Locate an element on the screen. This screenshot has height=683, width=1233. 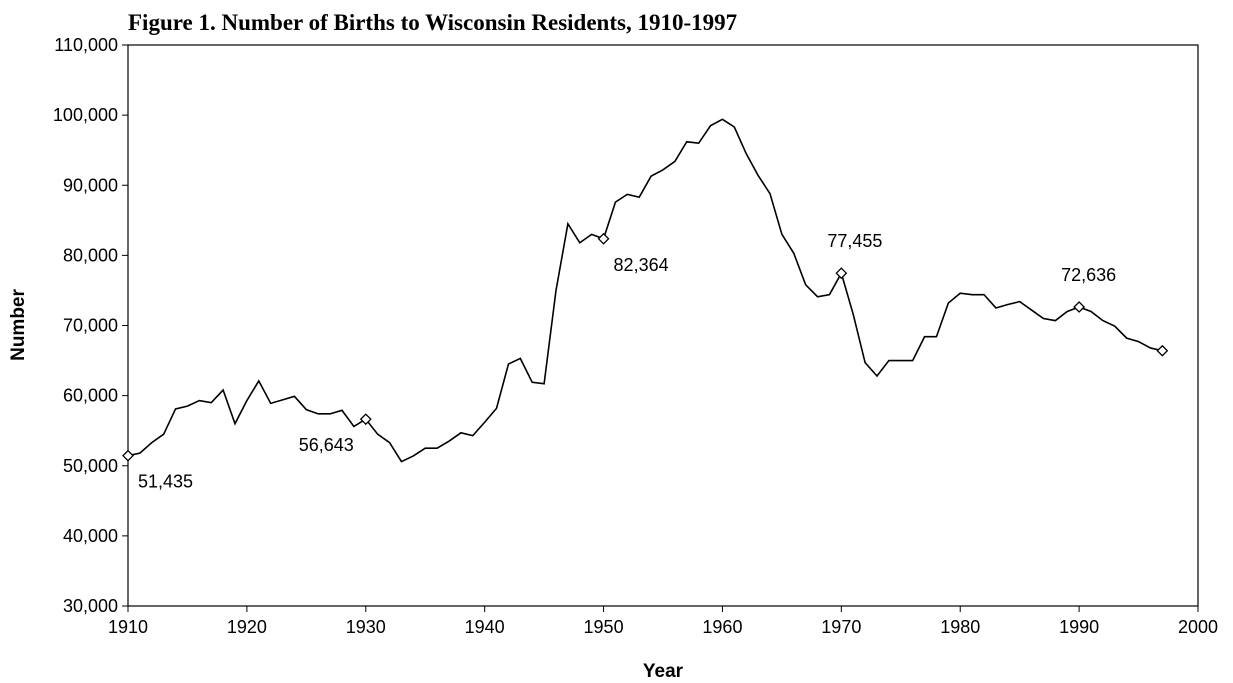
y-tick-label: 60,000 is located at coordinates (90, 396).